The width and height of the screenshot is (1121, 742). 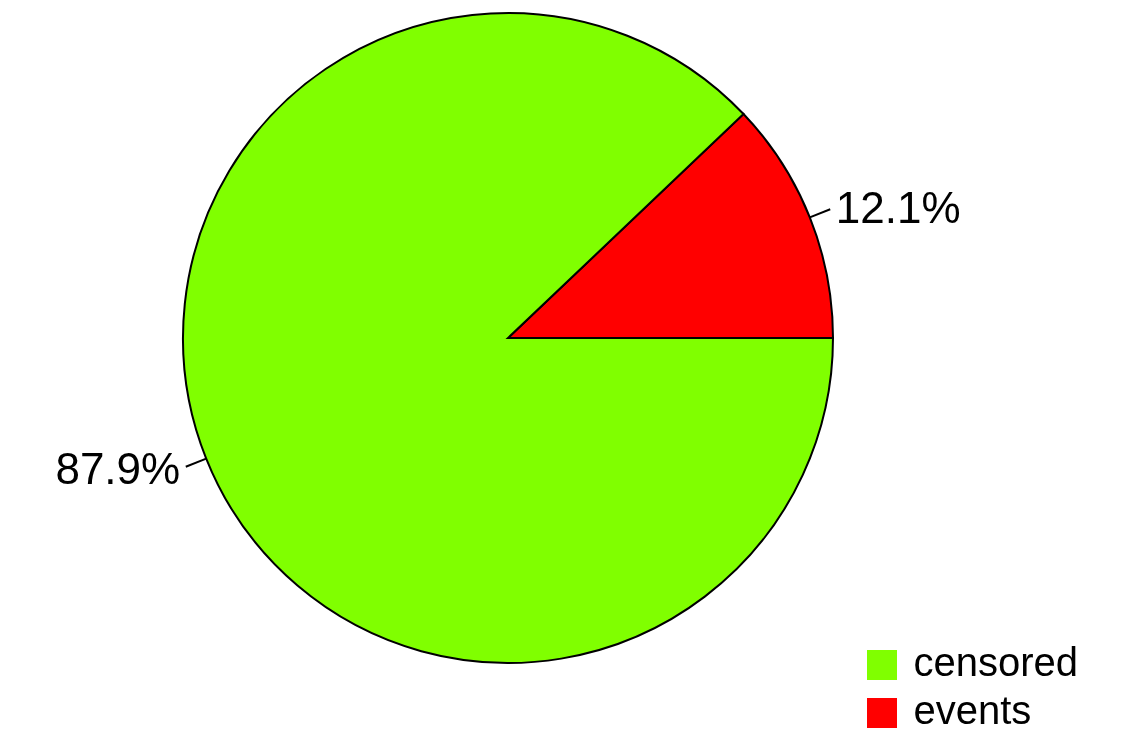 I want to click on legend-label: censored, so click(x=995, y=662).